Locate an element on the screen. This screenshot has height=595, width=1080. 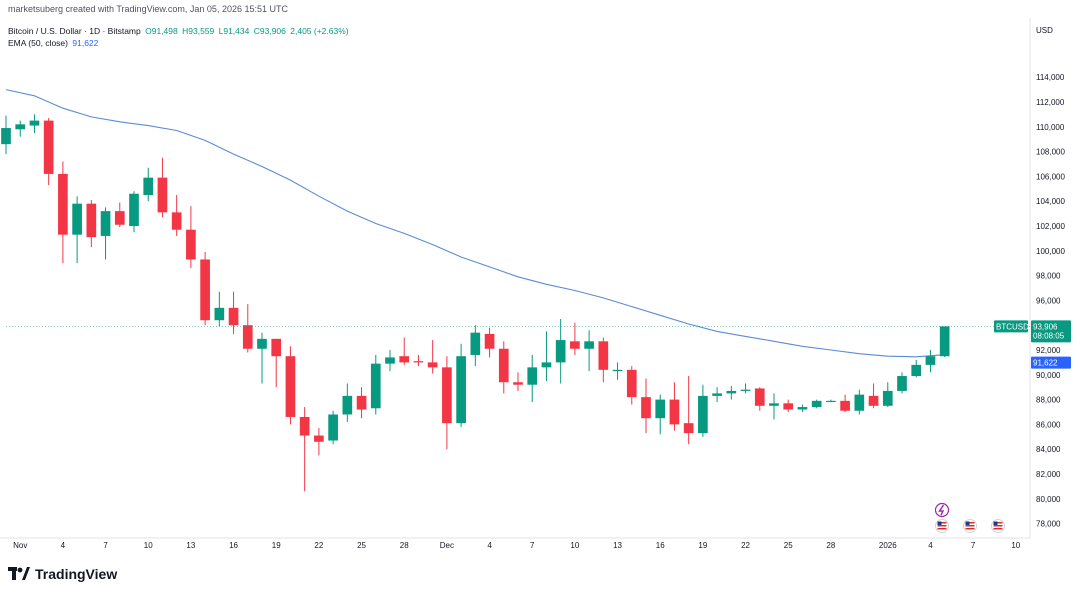
tradingview-logo: TradingView is located at coordinates (62, 574).